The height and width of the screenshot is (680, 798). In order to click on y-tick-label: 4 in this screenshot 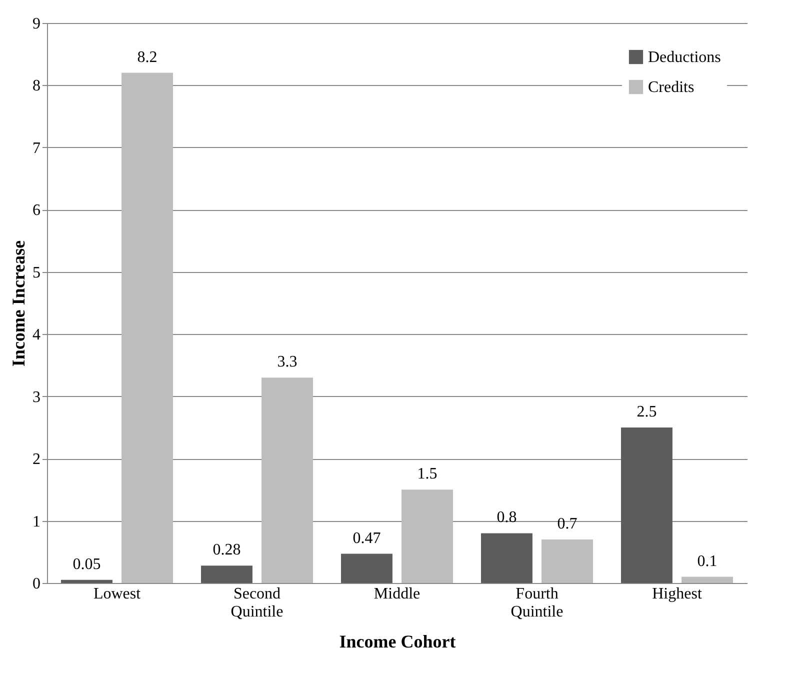, I will do `click(36, 335)`.